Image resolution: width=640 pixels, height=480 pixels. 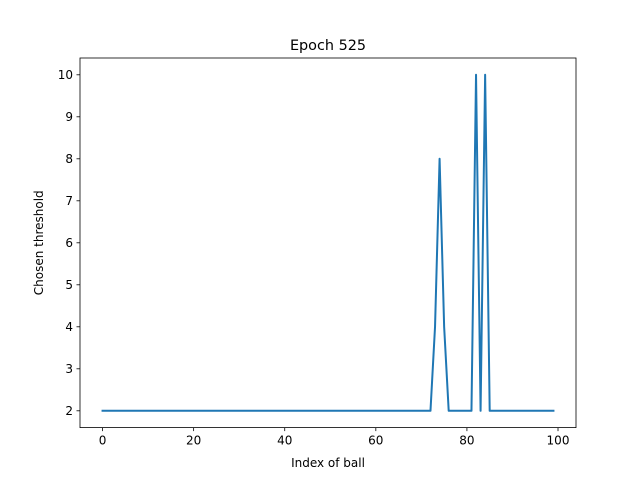 I want to click on y-axis-label: Chosen threshold, so click(x=39, y=242).